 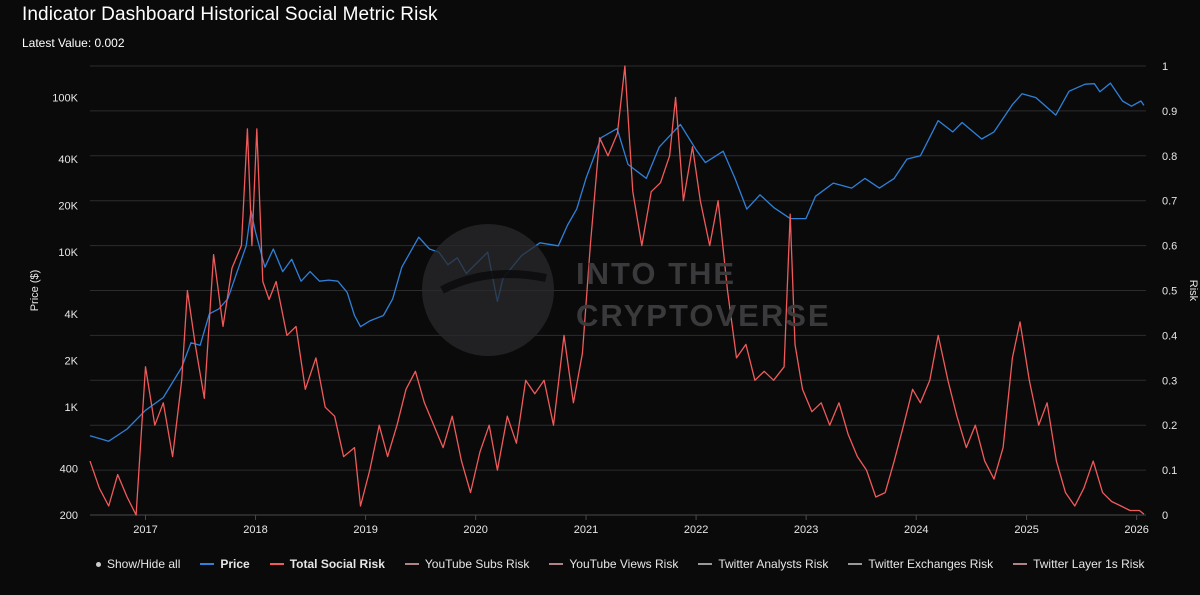 I want to click on latest-value-label: Latest Value: 0.002, so click(x=73, y=43).